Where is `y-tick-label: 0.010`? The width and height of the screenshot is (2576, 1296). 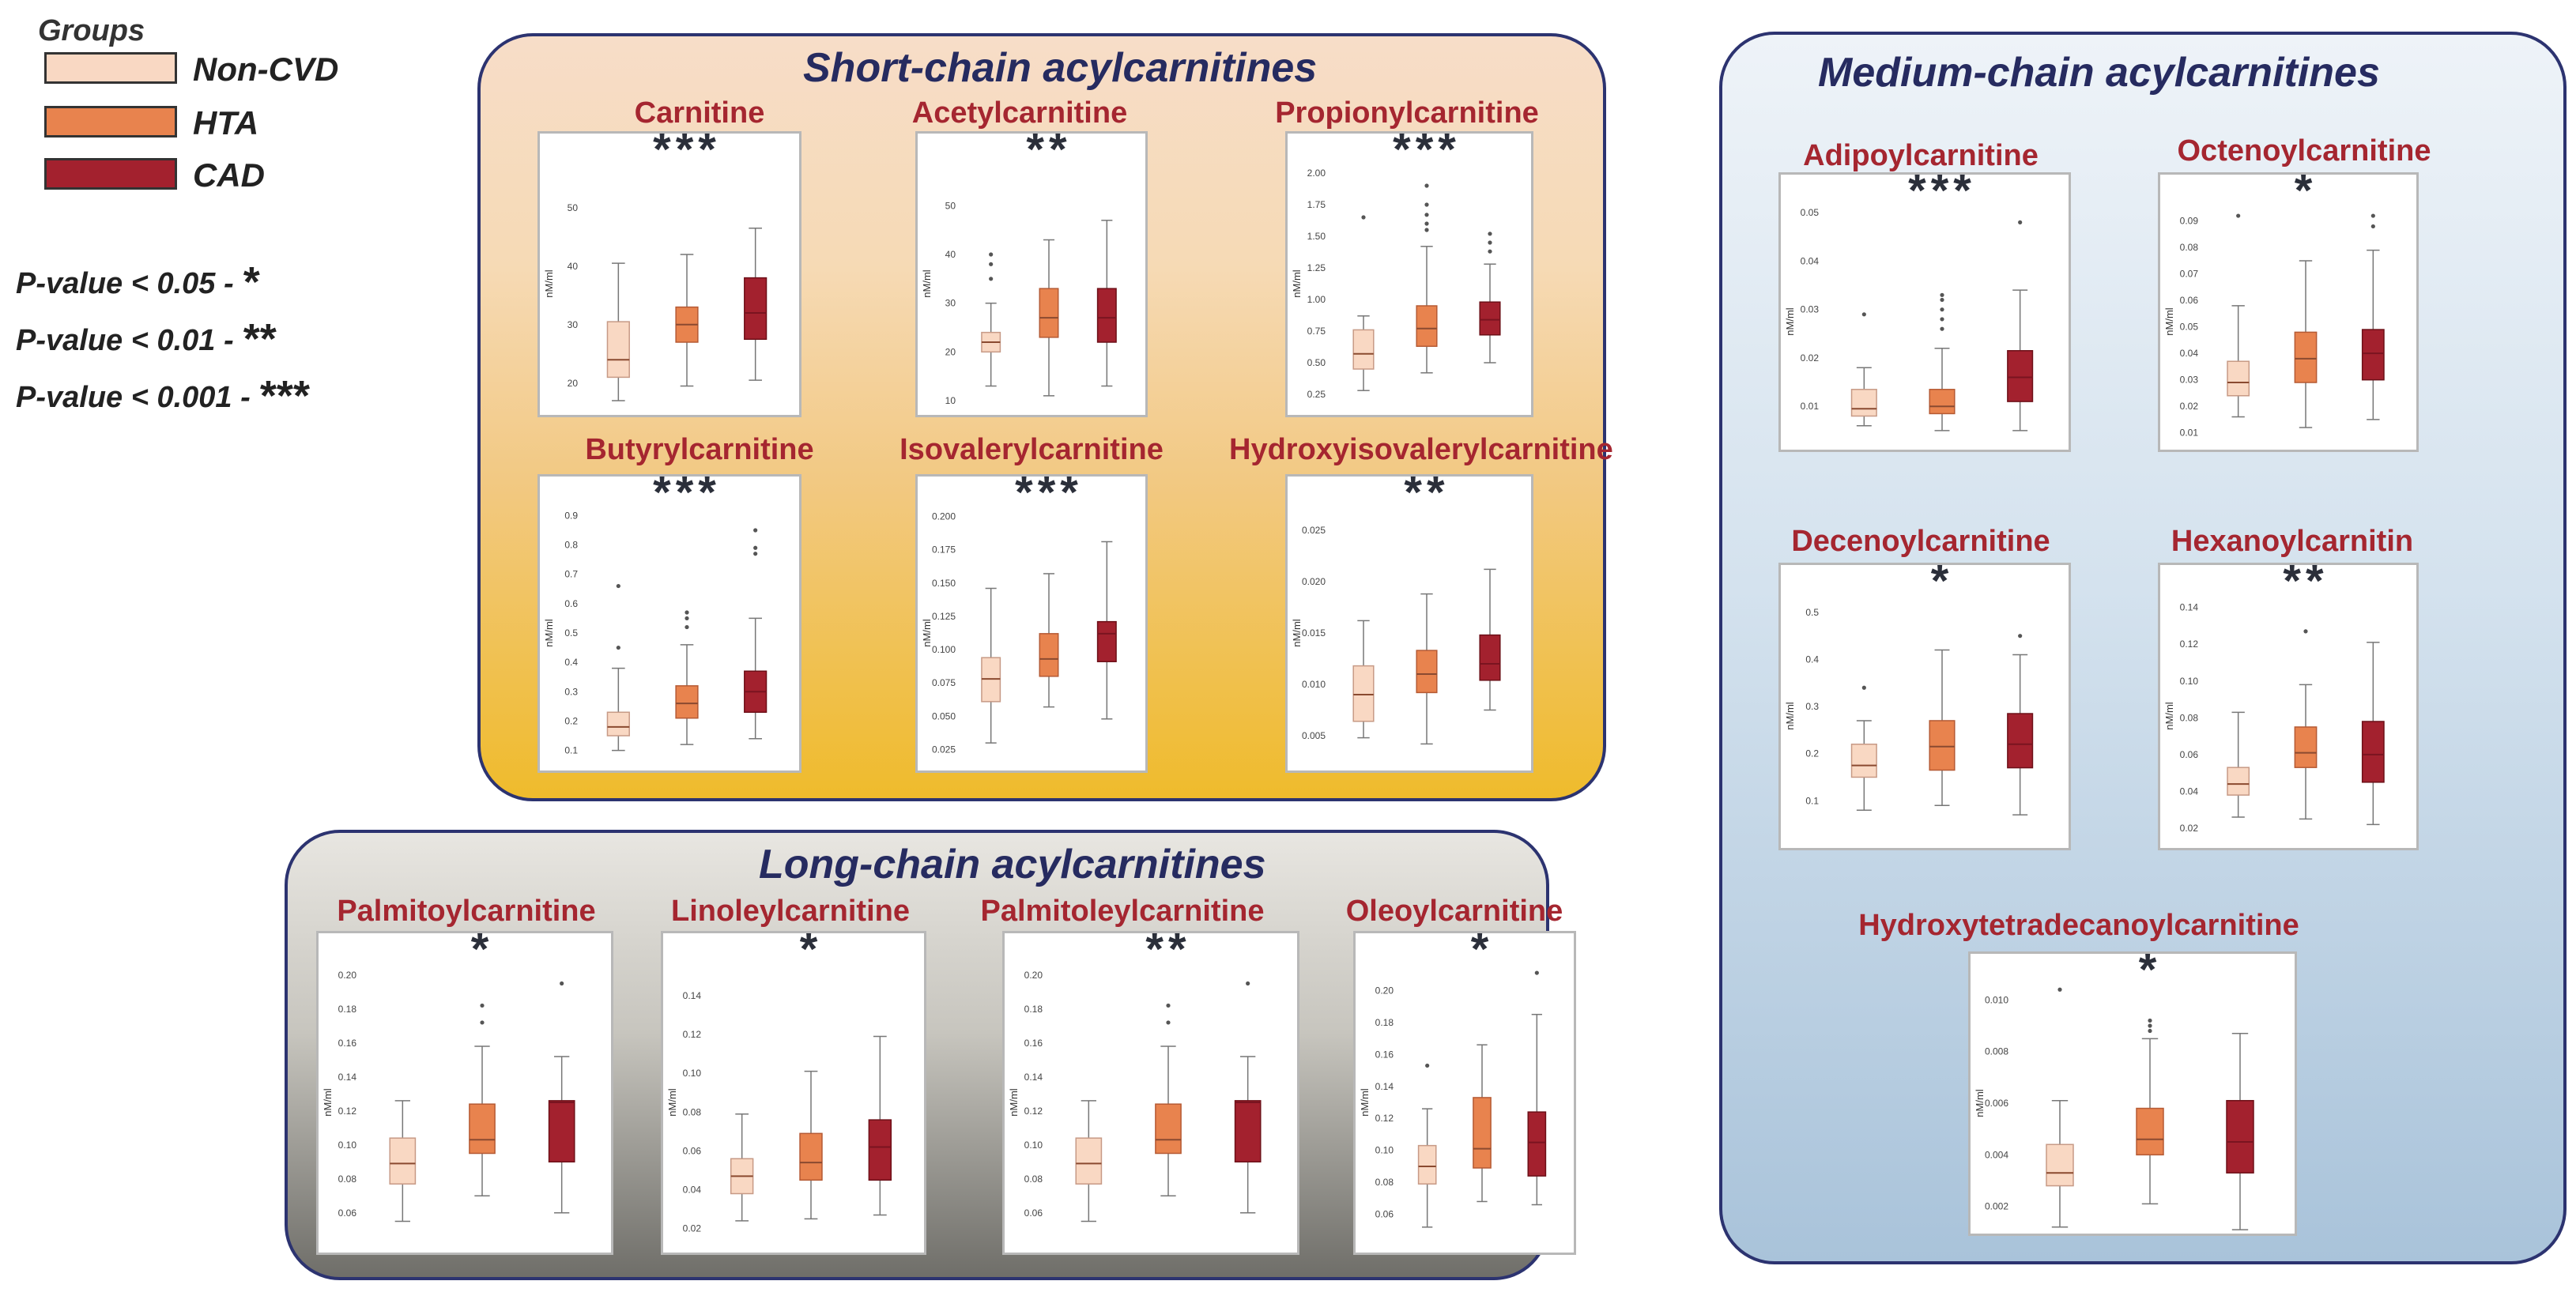 y-tick-label: 0.010 is located at coordinates (1314, 685).